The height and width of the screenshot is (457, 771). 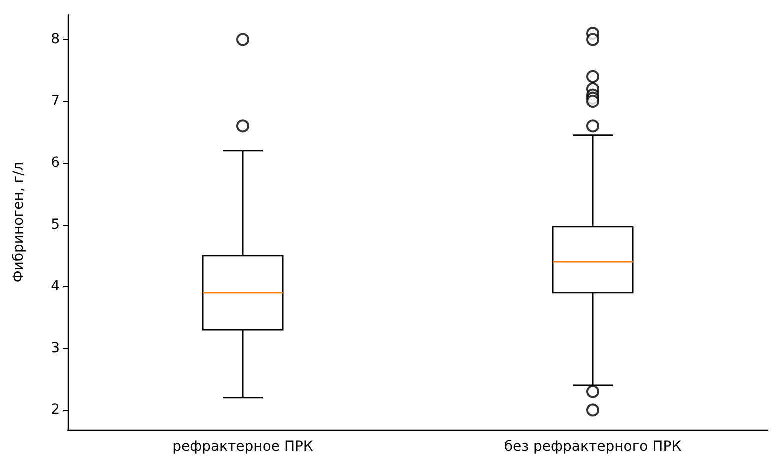 What do you see at coordinates (55, 348) in the screenshot?
I see `y-tick-label: 3` at bounding box center [55, 348].